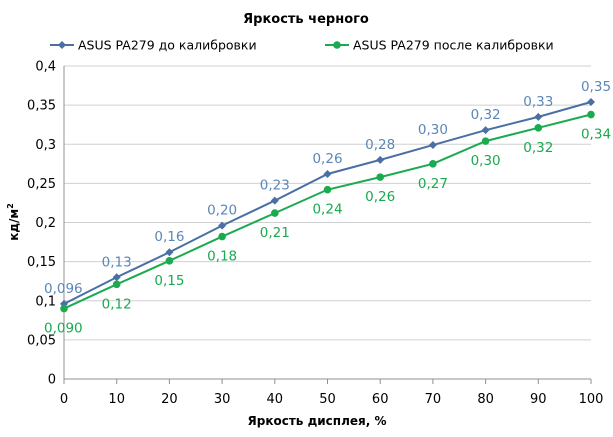 Image resolution: width=613 pixels, height=437 pixels. I want to click on x-tick-label: 80, so click(485, 399).